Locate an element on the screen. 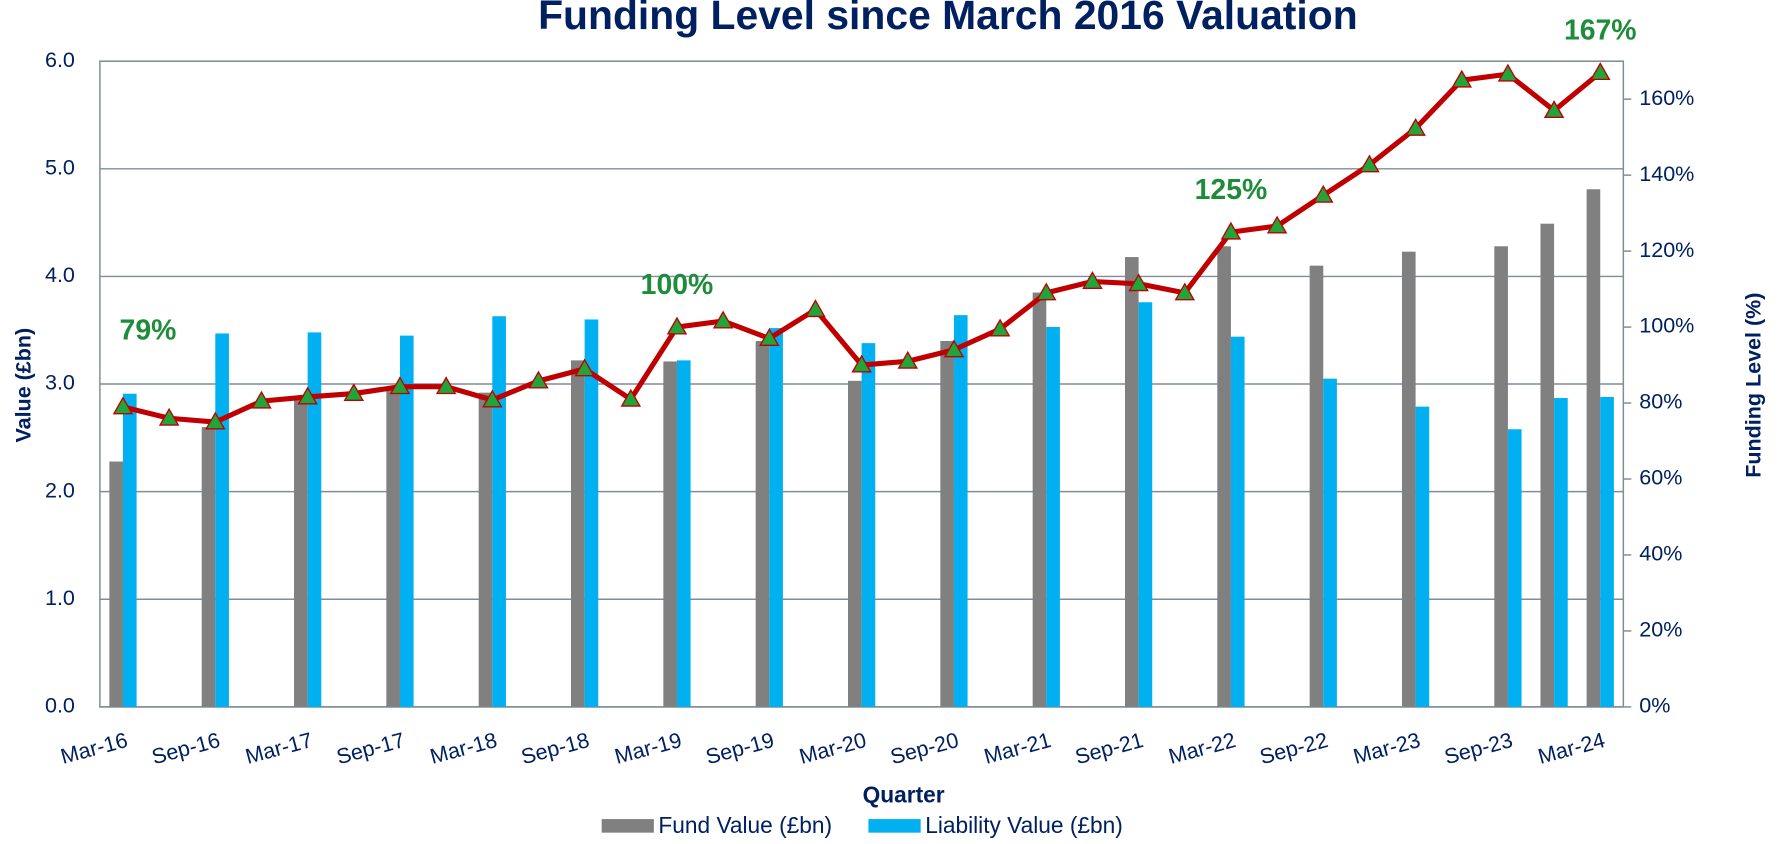 The width and height of the screenshot is (1780, 844). data-label: 125% is located at coordinates (1231, 190).